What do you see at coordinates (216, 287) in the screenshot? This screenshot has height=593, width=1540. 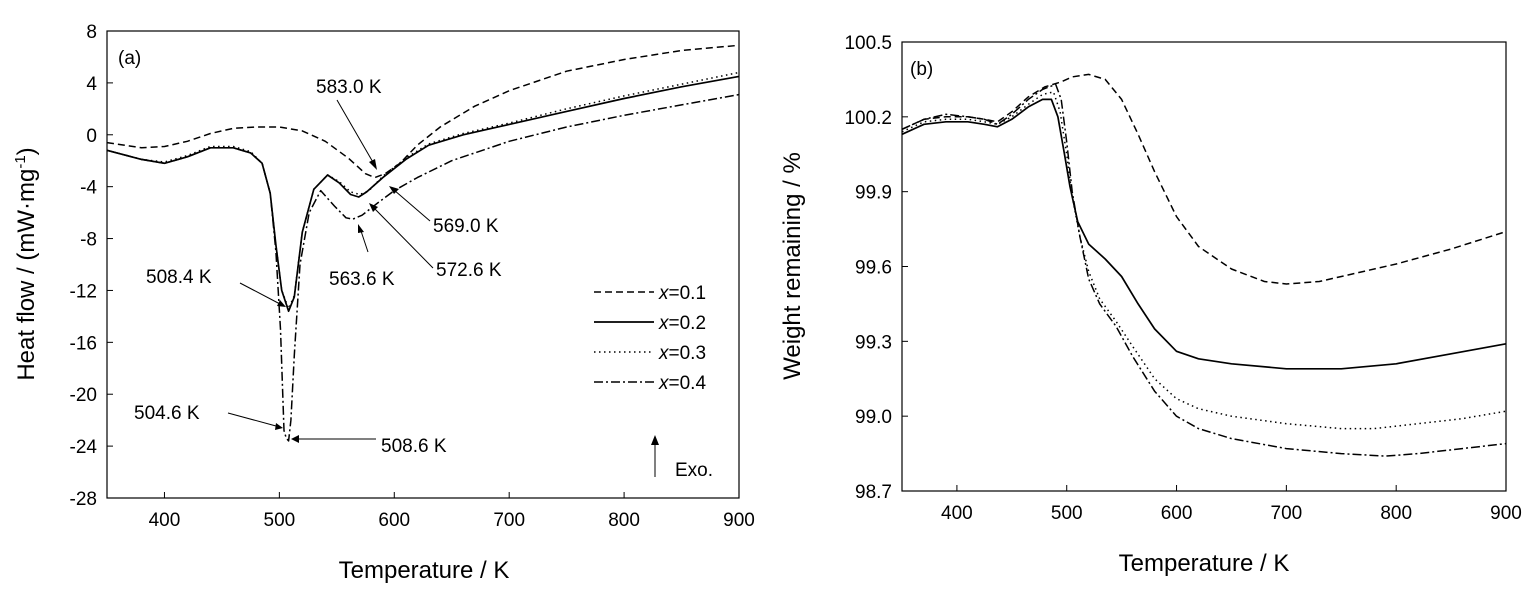 I see `annotation-5084: 508.4 K` at bounding box center [216, 287].